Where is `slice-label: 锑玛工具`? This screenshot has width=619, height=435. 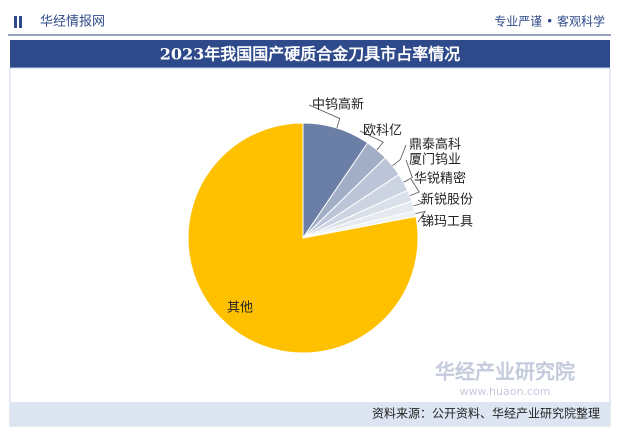
slice-label: 锑玛工具 is located at coordinates (447, 222).